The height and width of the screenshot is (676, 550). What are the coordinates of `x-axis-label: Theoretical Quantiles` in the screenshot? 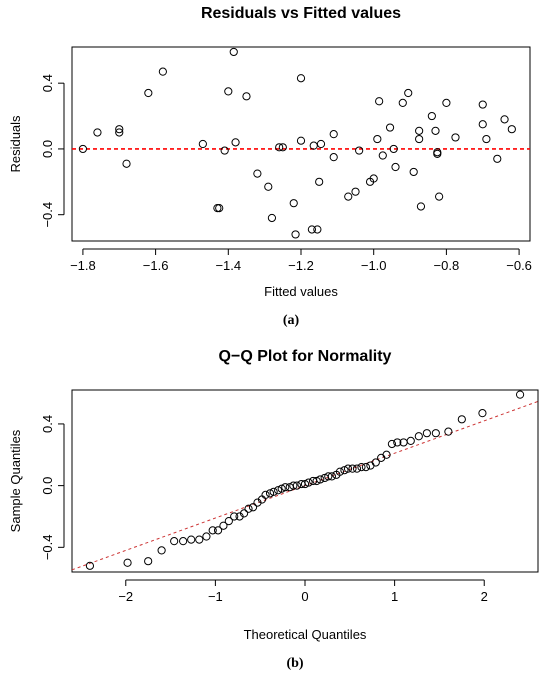 It's located at (305, 634).